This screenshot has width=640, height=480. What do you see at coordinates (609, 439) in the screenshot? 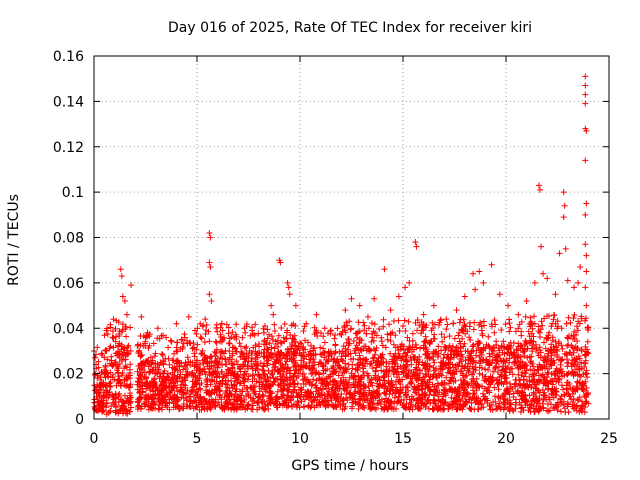
I see `x-tick-label: 25` at bounding box center [609, 439].